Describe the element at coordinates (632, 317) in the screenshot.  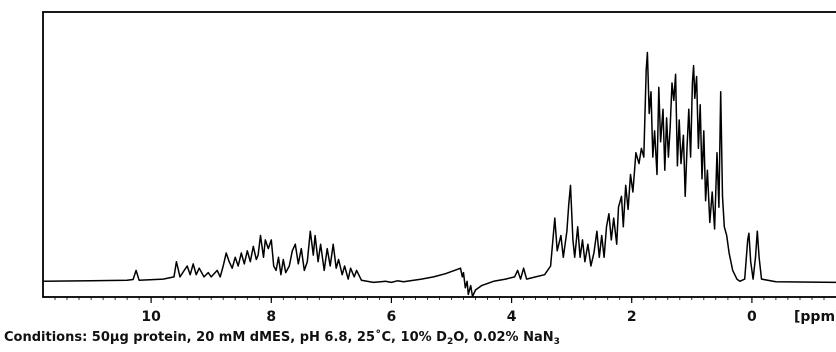
I see `x-tick-label: 2` at that location.